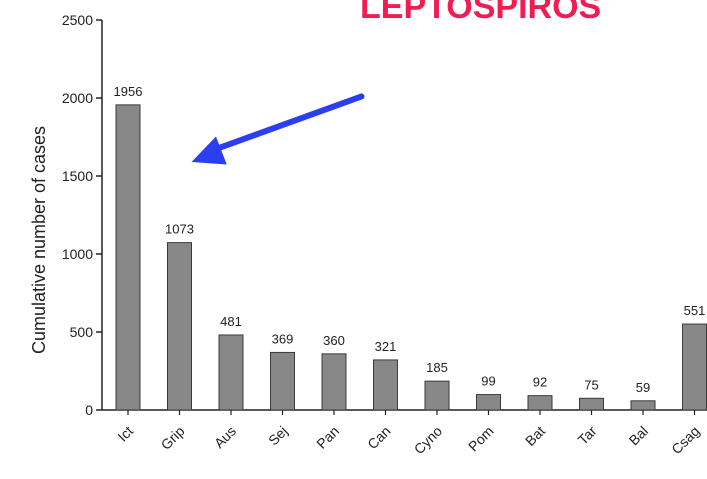 This screenshot has width=707, height=479. What do you see at coordinates (481, 439) in the screenshot?
I see `x-tick-label: Pom` at bounding box center [481, 439].